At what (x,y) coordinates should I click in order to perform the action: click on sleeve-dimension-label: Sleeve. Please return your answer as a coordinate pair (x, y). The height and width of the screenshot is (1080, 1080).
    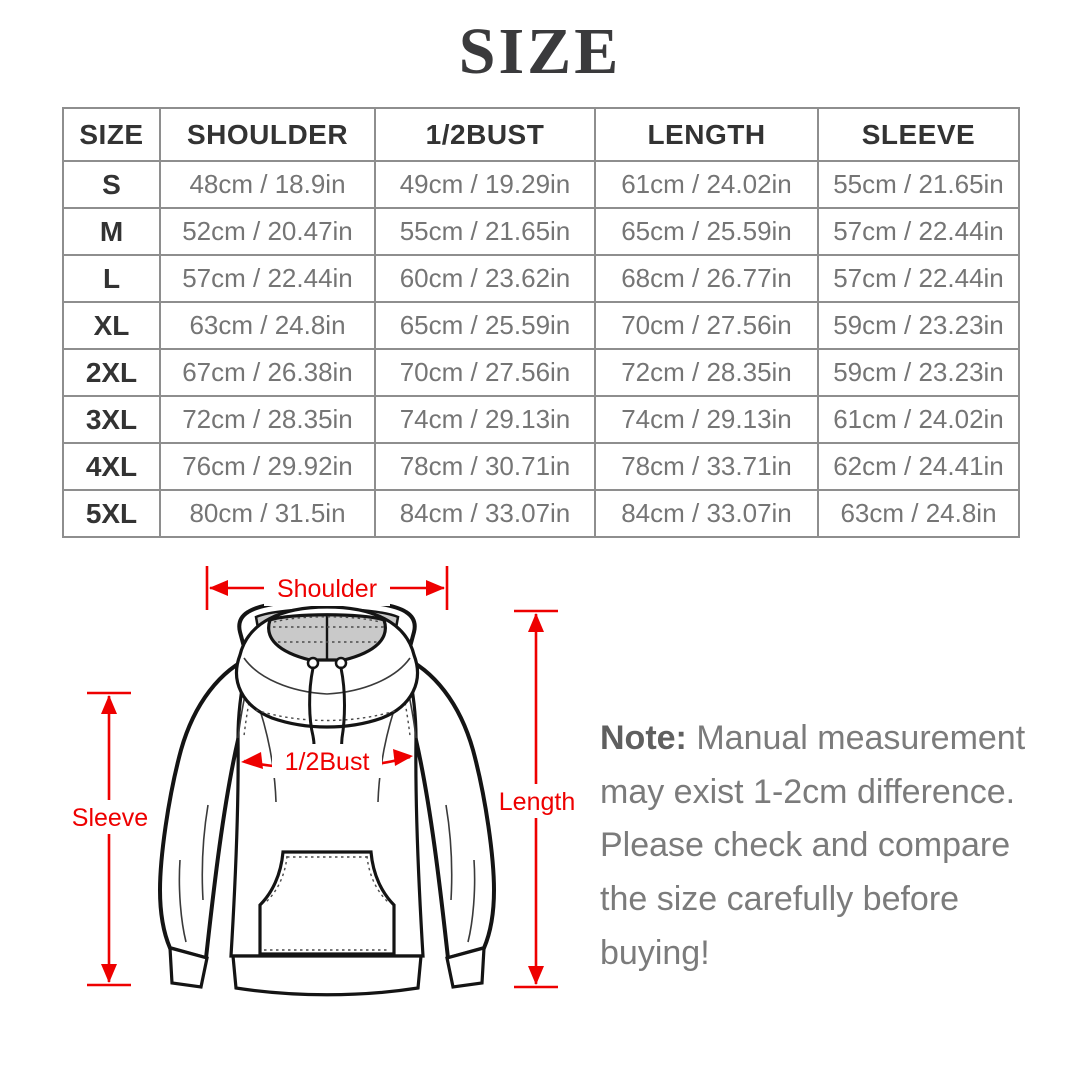
    Looking at the image, I should click on (110, 818).